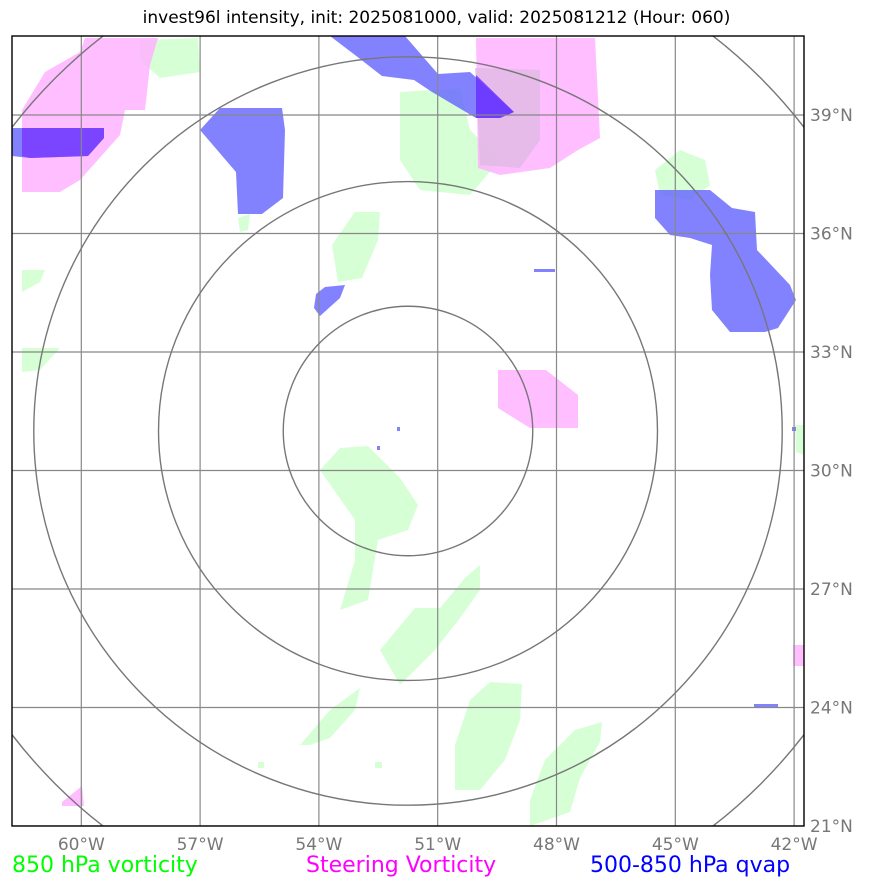 This screenshot has width=873, height=891. What do you see at coordinates (831, 709) in the screenshot?
I see `latitude-tick-label: 24°N` at bounding box center [831, 709].